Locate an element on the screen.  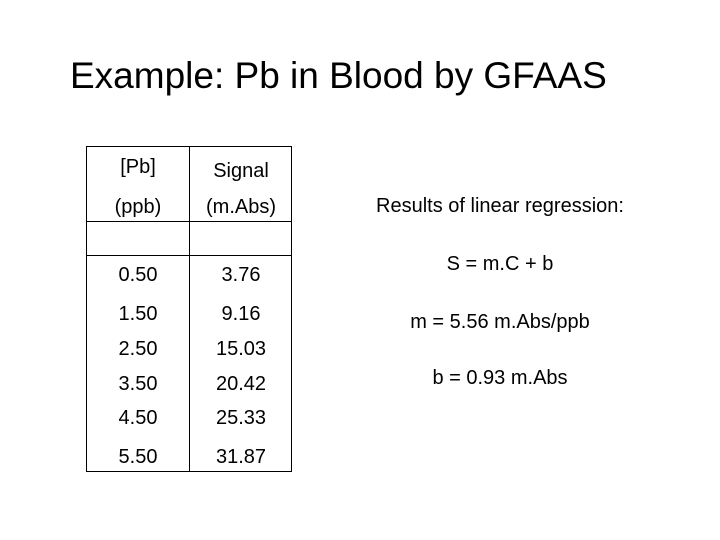
table-cell-conc: 3.50 is located at coordinates (138, 384).